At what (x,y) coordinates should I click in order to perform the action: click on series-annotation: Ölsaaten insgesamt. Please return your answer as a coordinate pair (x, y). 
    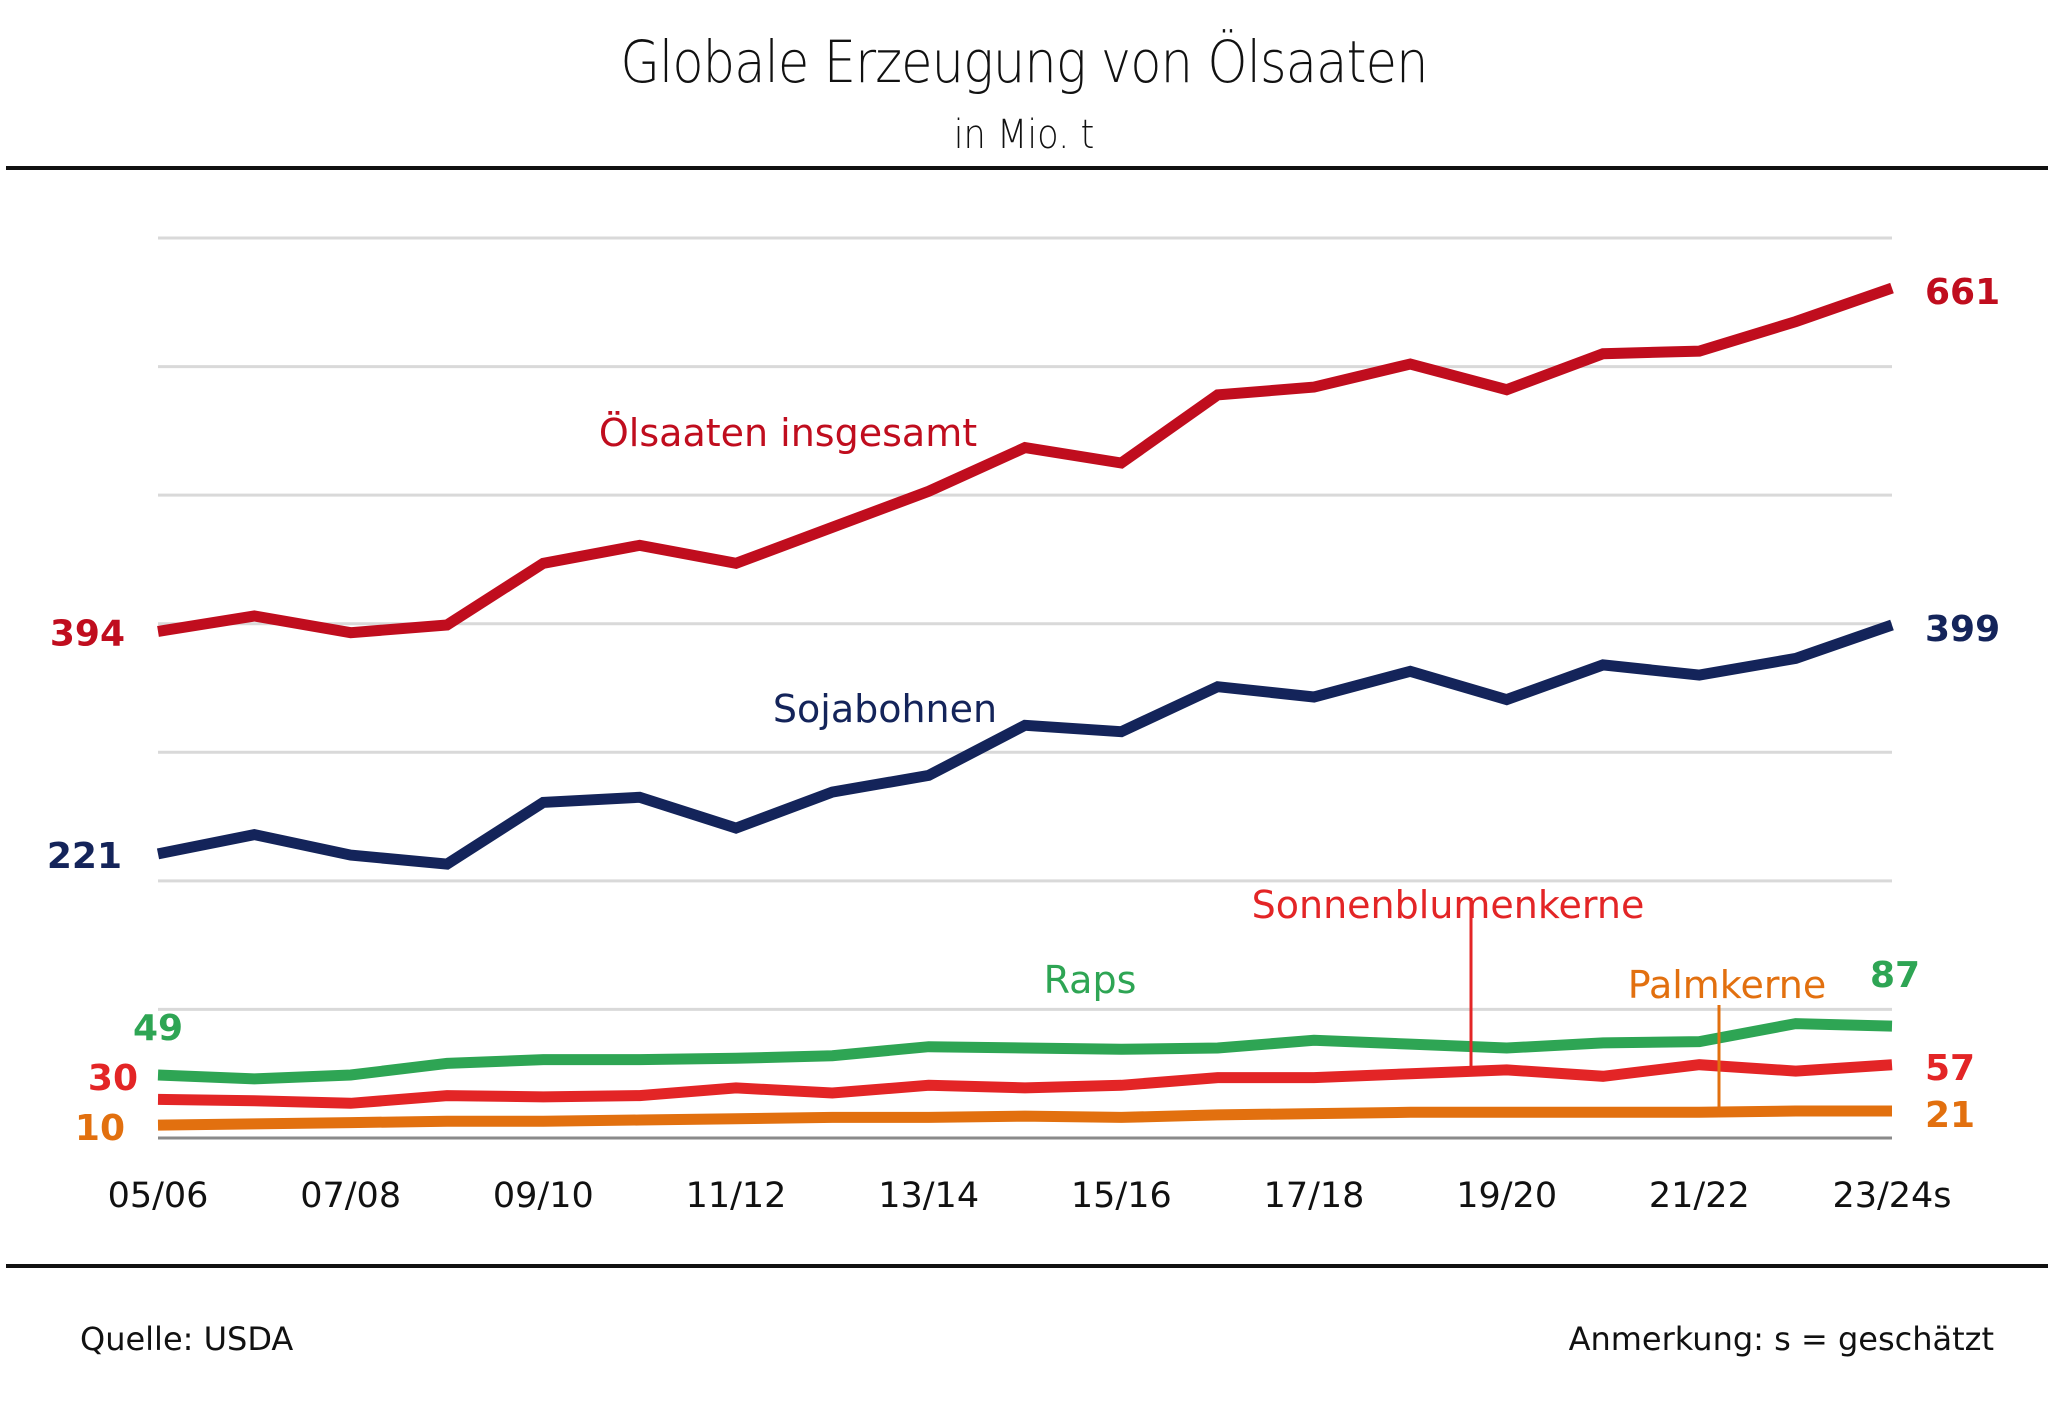
    Looking at the image, I should click on (788, 433).